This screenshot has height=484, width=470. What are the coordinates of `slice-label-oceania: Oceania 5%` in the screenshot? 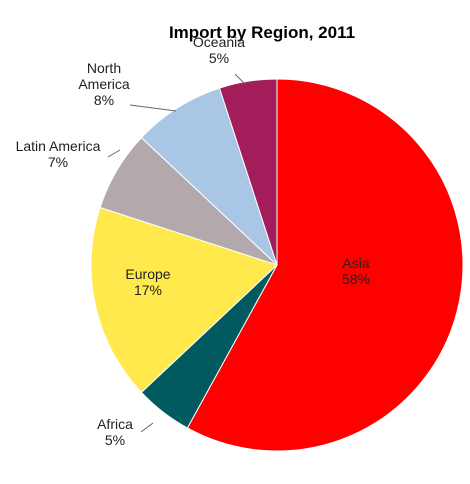 It's located at (219, 50).